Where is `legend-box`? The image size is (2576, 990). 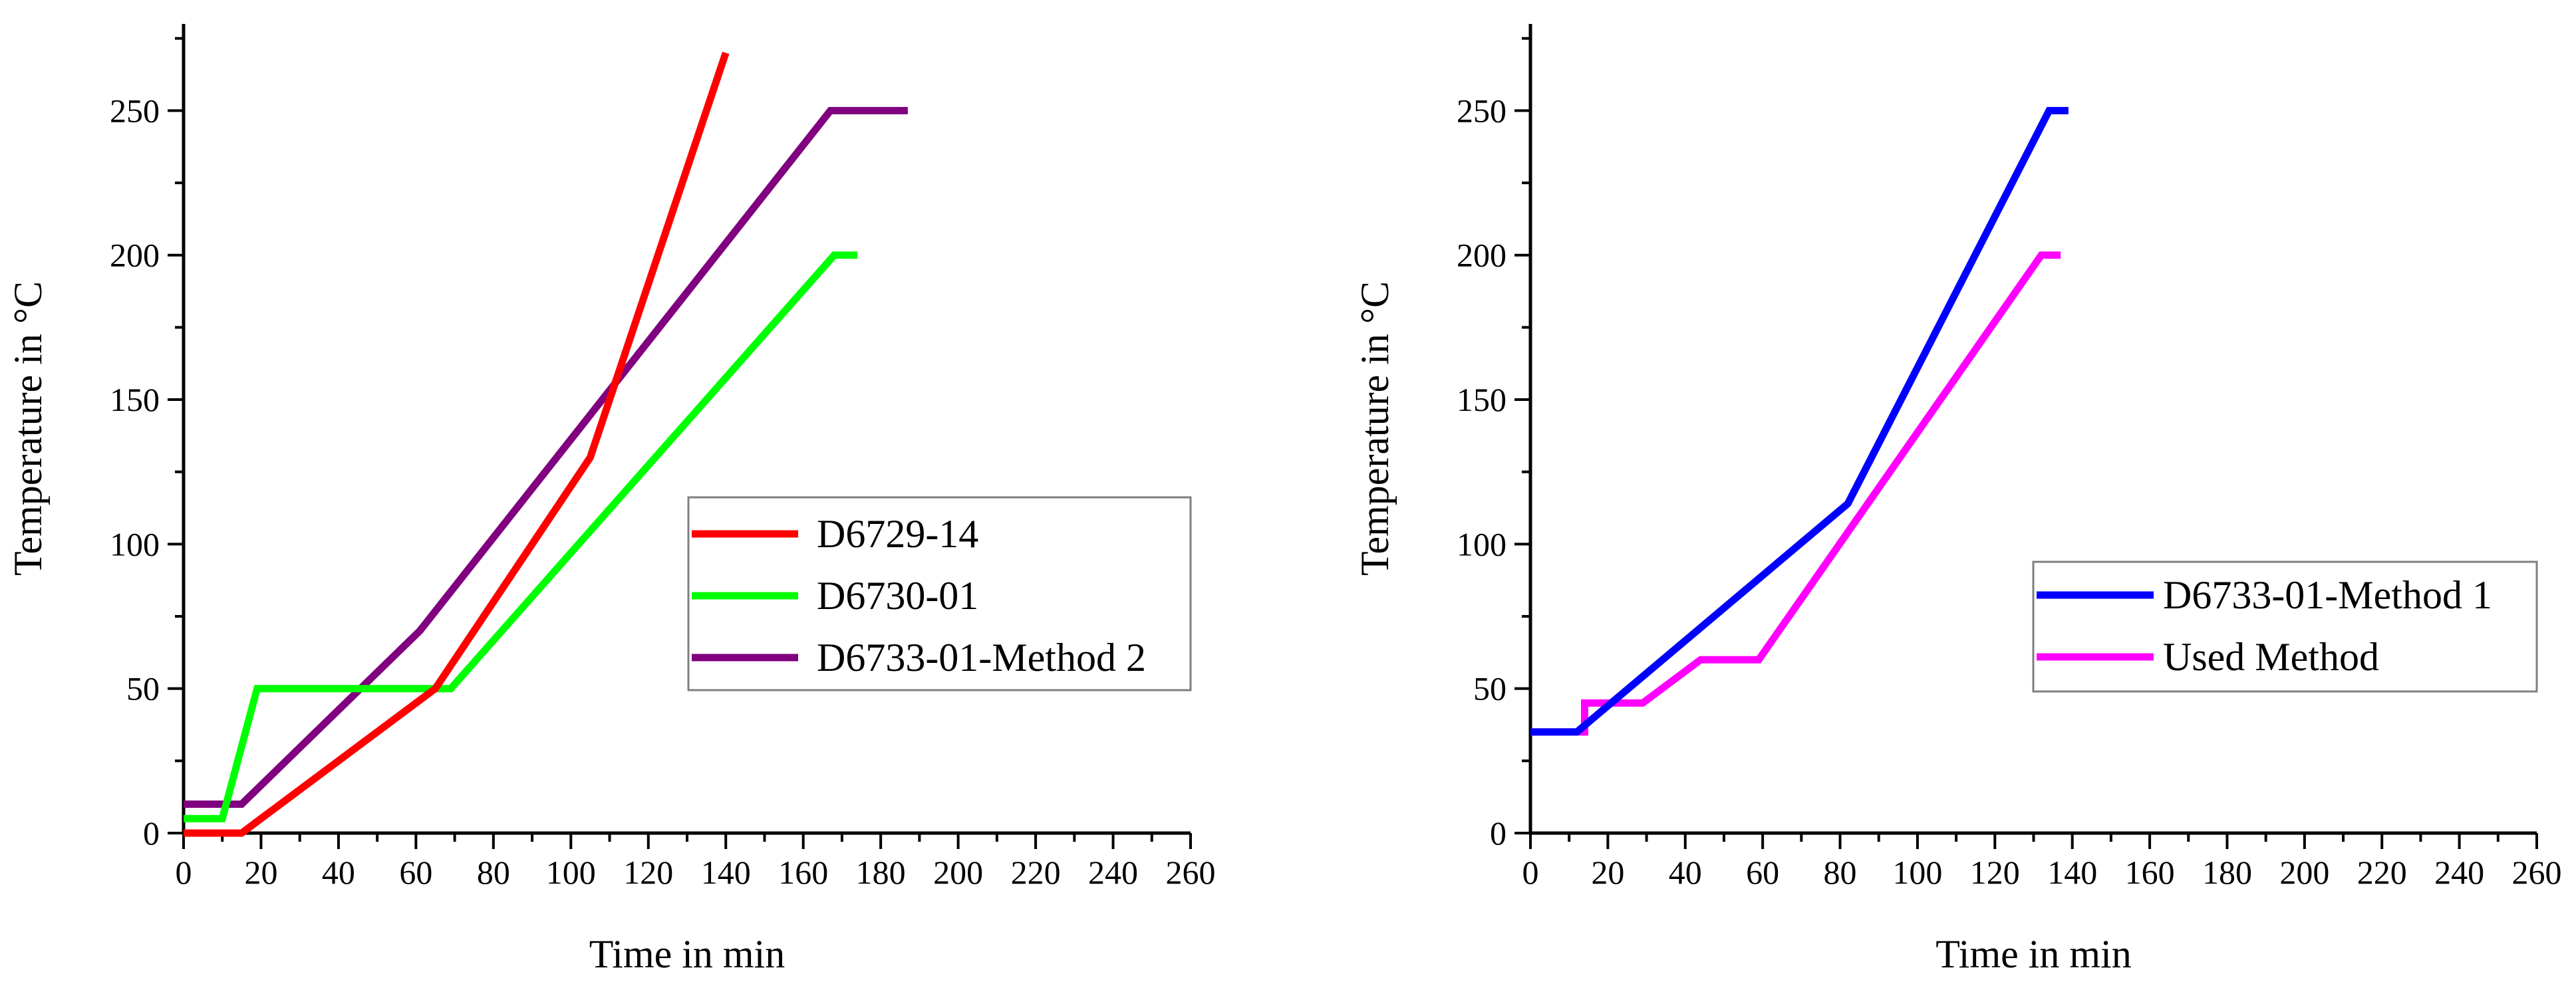 legend-box is located at coordinates (2285, 626).